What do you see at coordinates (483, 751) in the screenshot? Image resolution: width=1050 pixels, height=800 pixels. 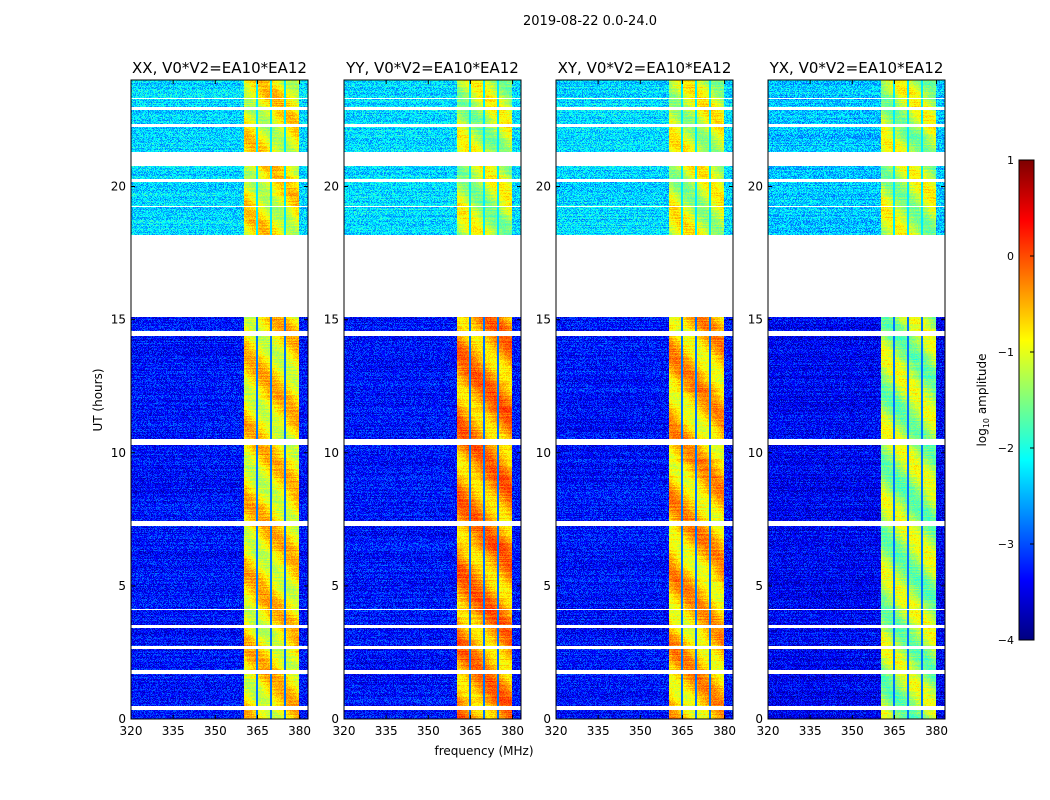 I see `x-axis-label: frequency (MHz)` at bounding box center [483, 751].